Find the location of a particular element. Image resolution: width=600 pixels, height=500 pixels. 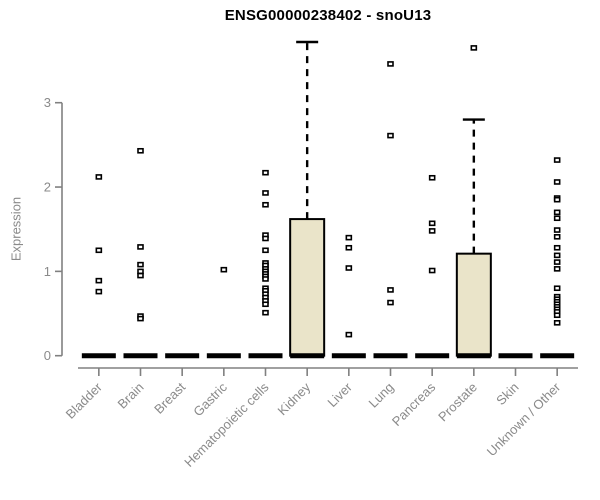

y-tick-label: 1 is located at coordinates (47, 271).